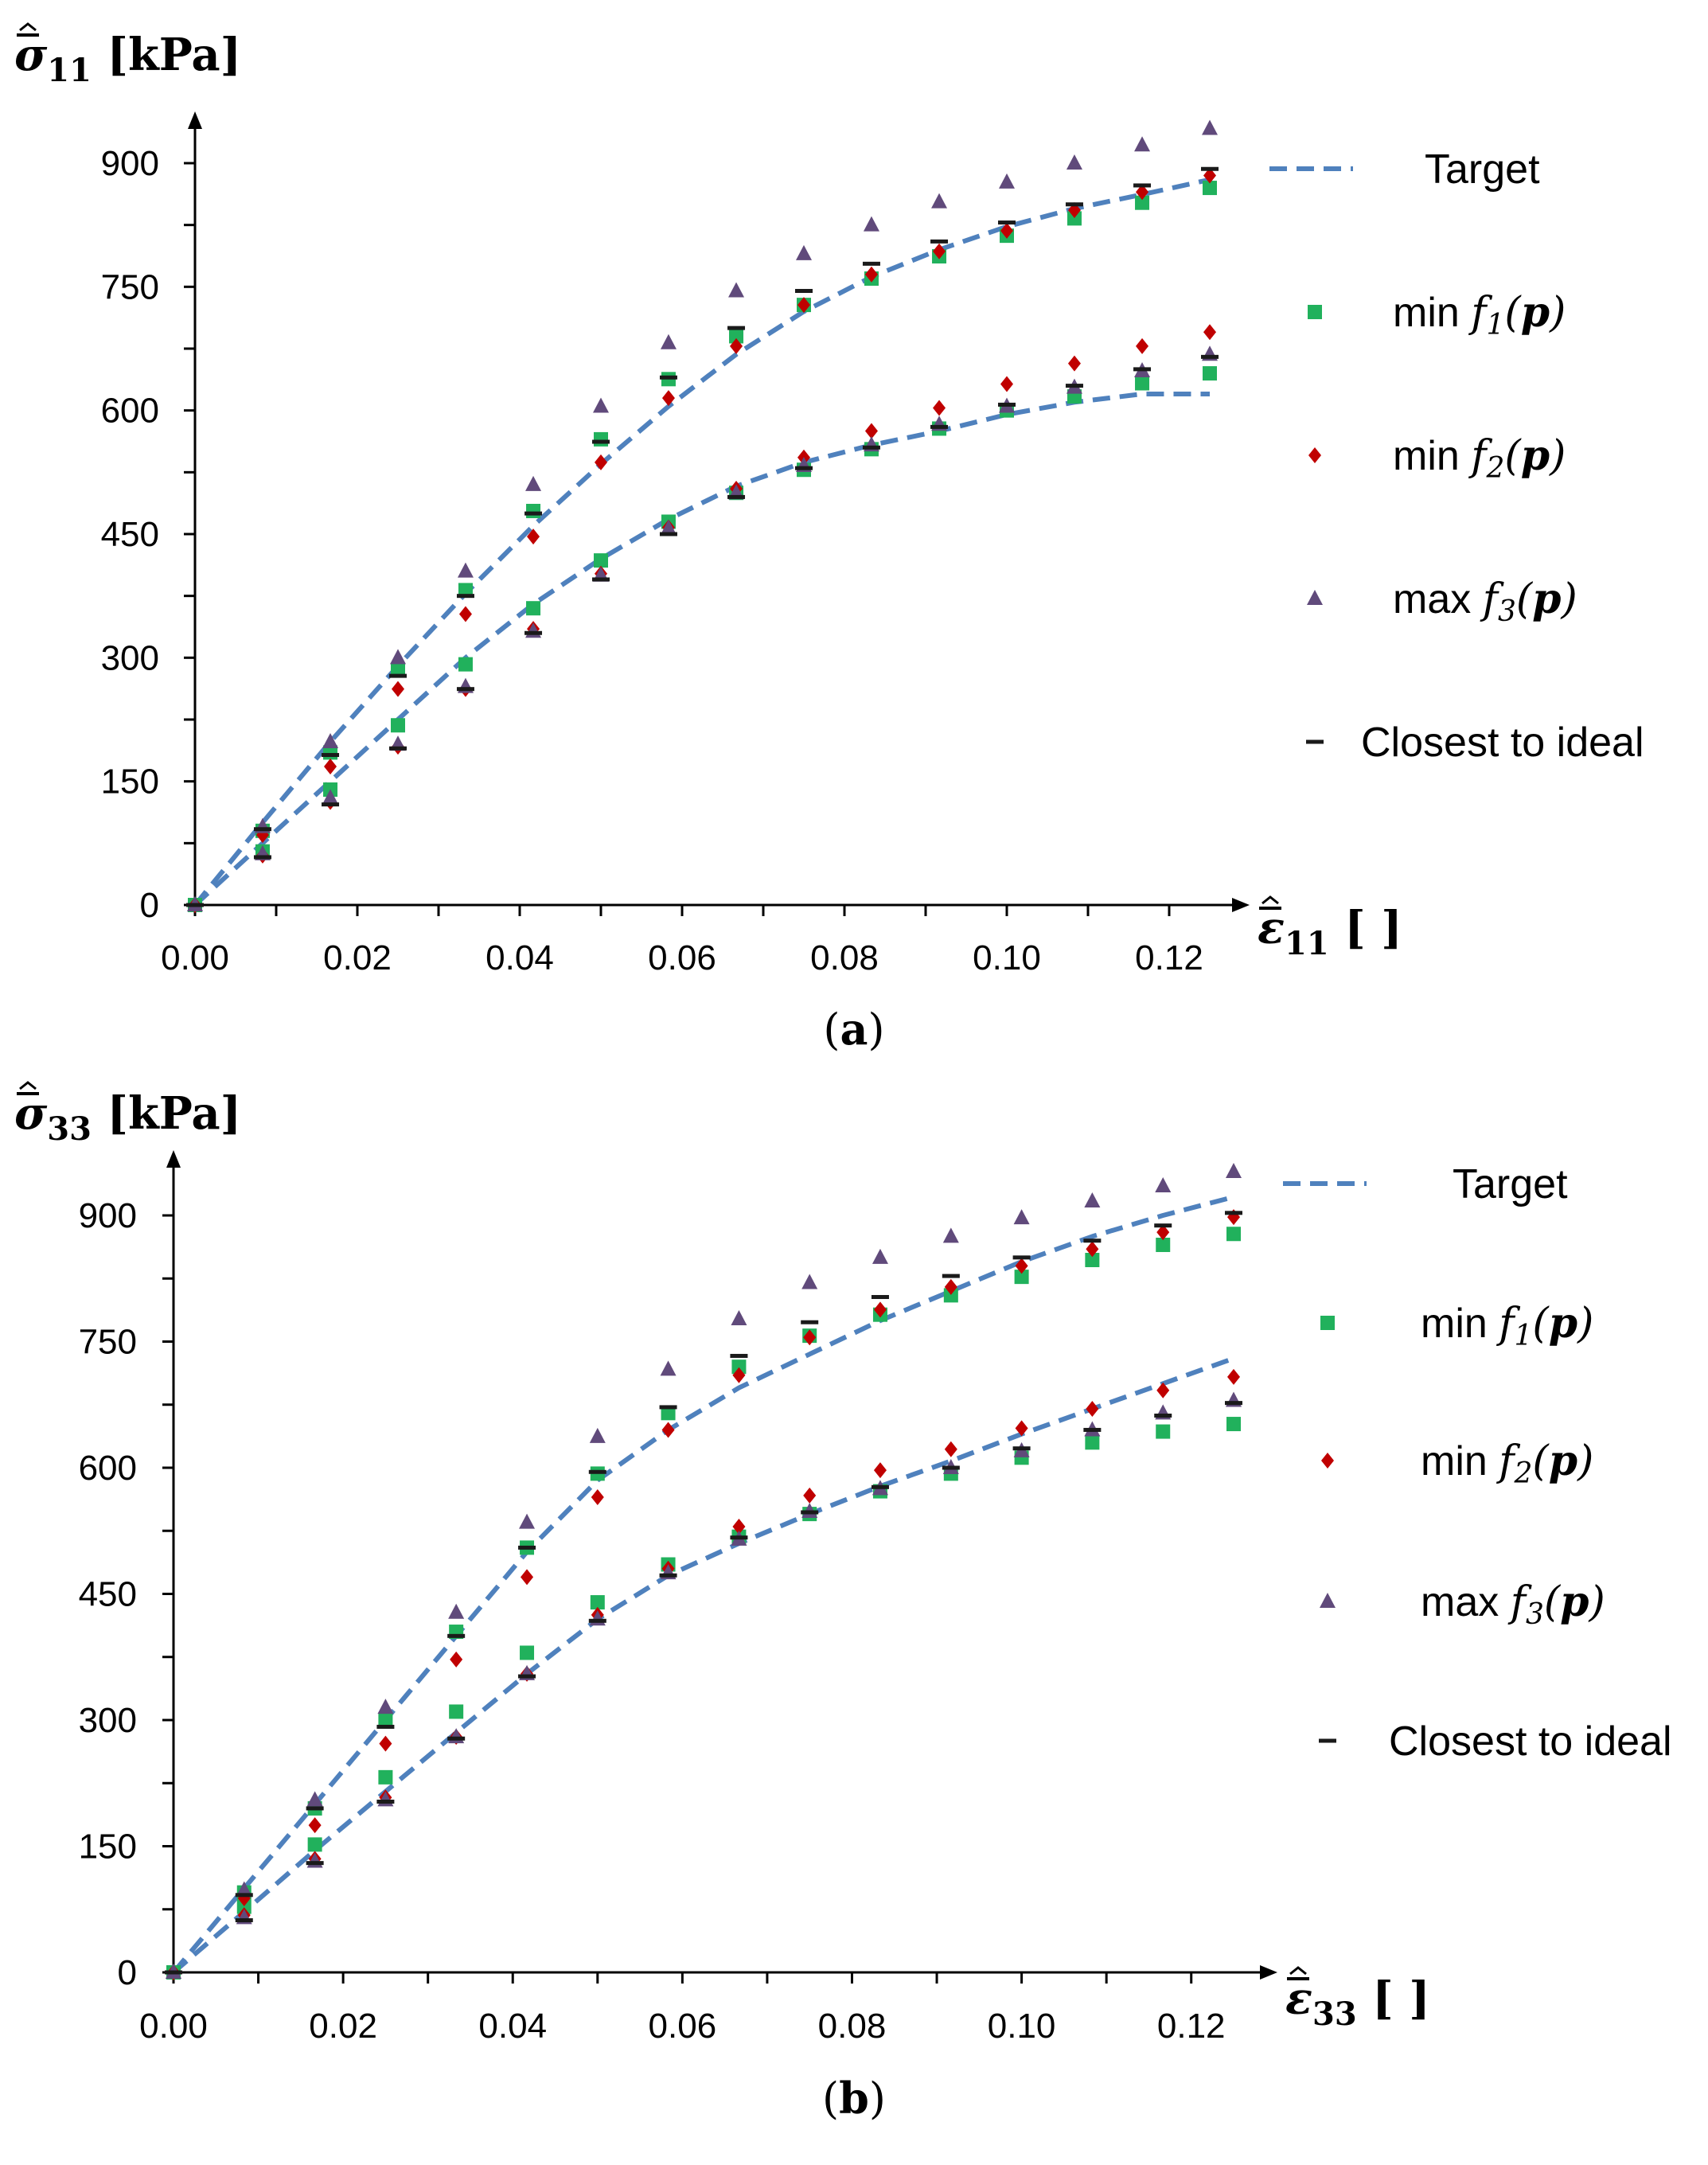 This screenshot has height=2165, width=1708. Describe the element at coordinates (1191, 2026) in the screenshot. I see `x-tick-label: 0.12` at that location.